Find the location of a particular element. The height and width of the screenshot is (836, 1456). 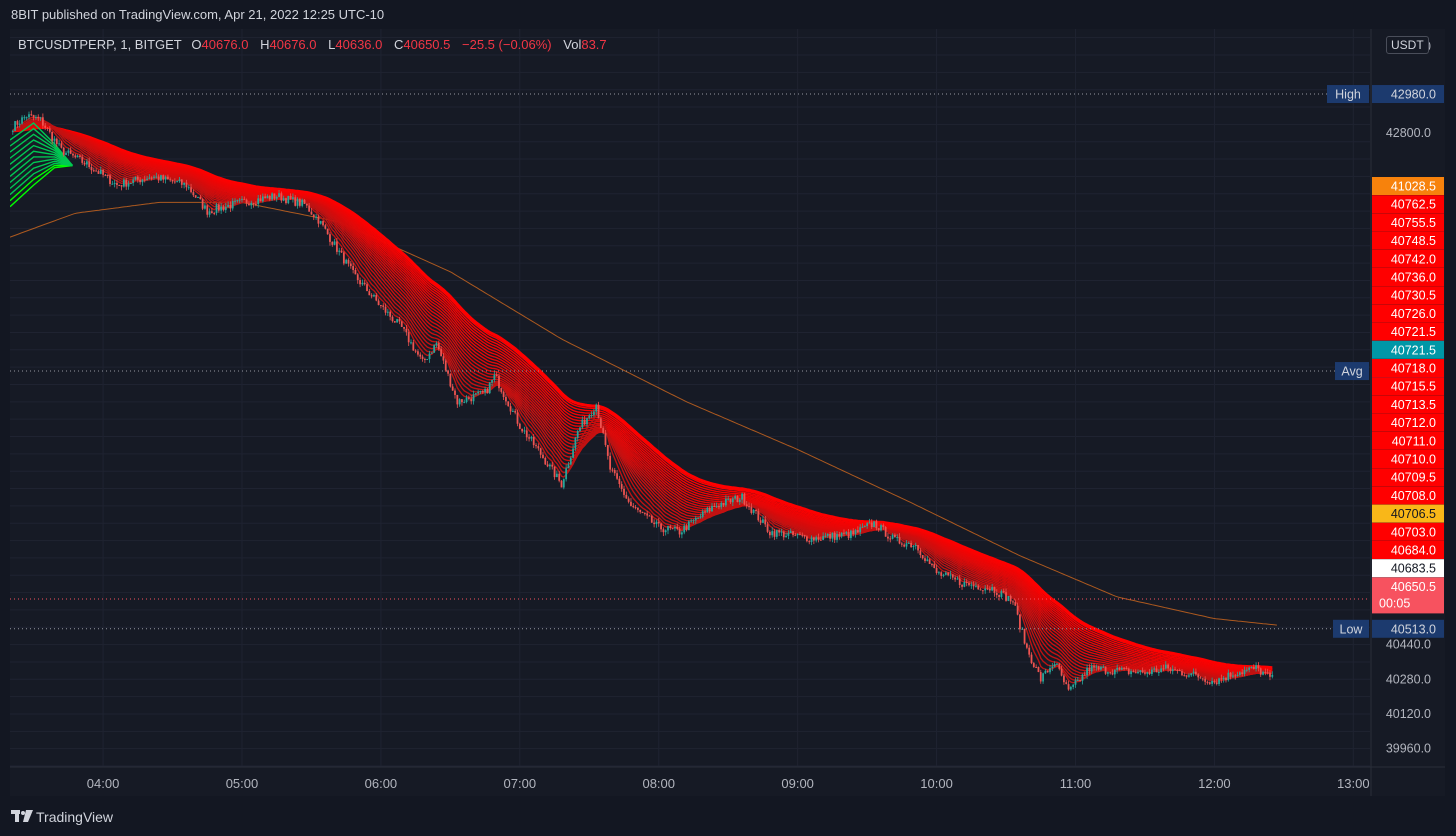

ribbon-value-badge: 40748.5 is located at coordinates (1413, 241).